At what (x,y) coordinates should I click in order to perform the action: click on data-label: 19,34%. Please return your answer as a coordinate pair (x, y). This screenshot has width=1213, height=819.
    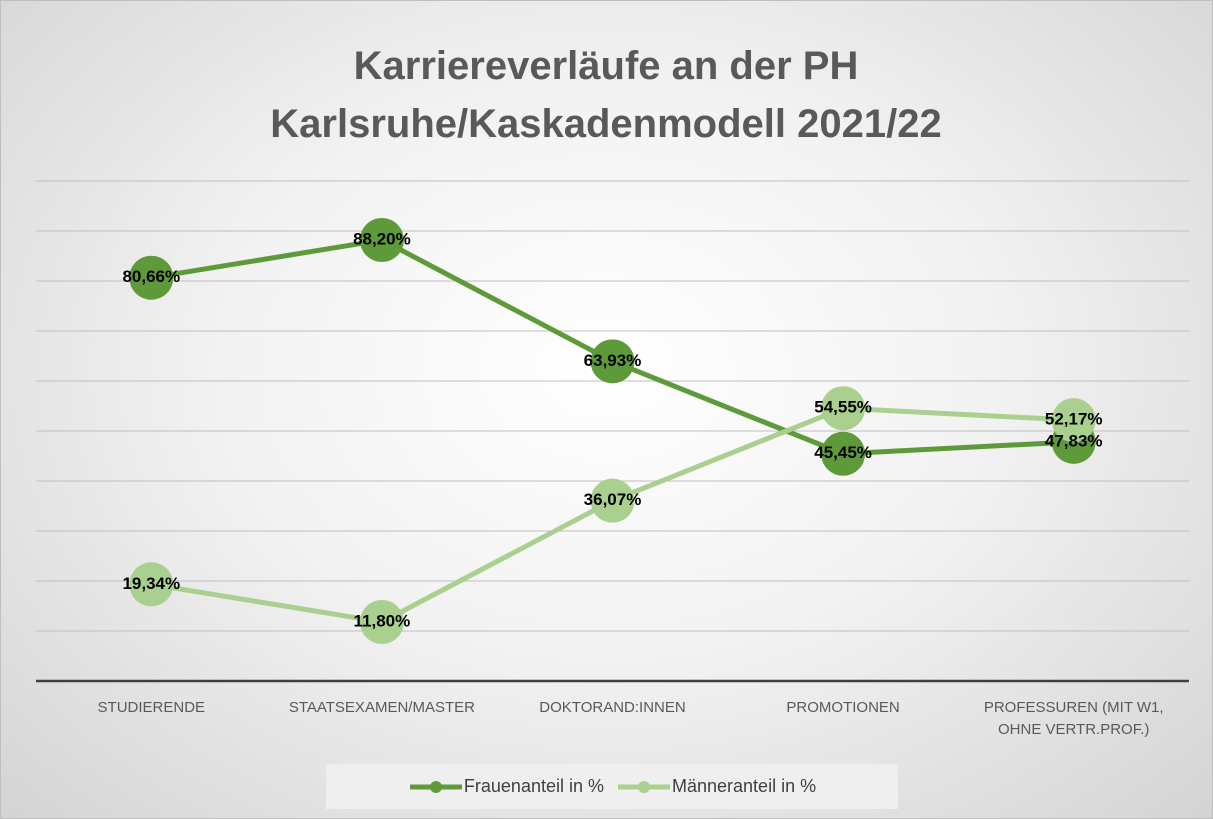
    Looking at the image, I should click on (151, 583).